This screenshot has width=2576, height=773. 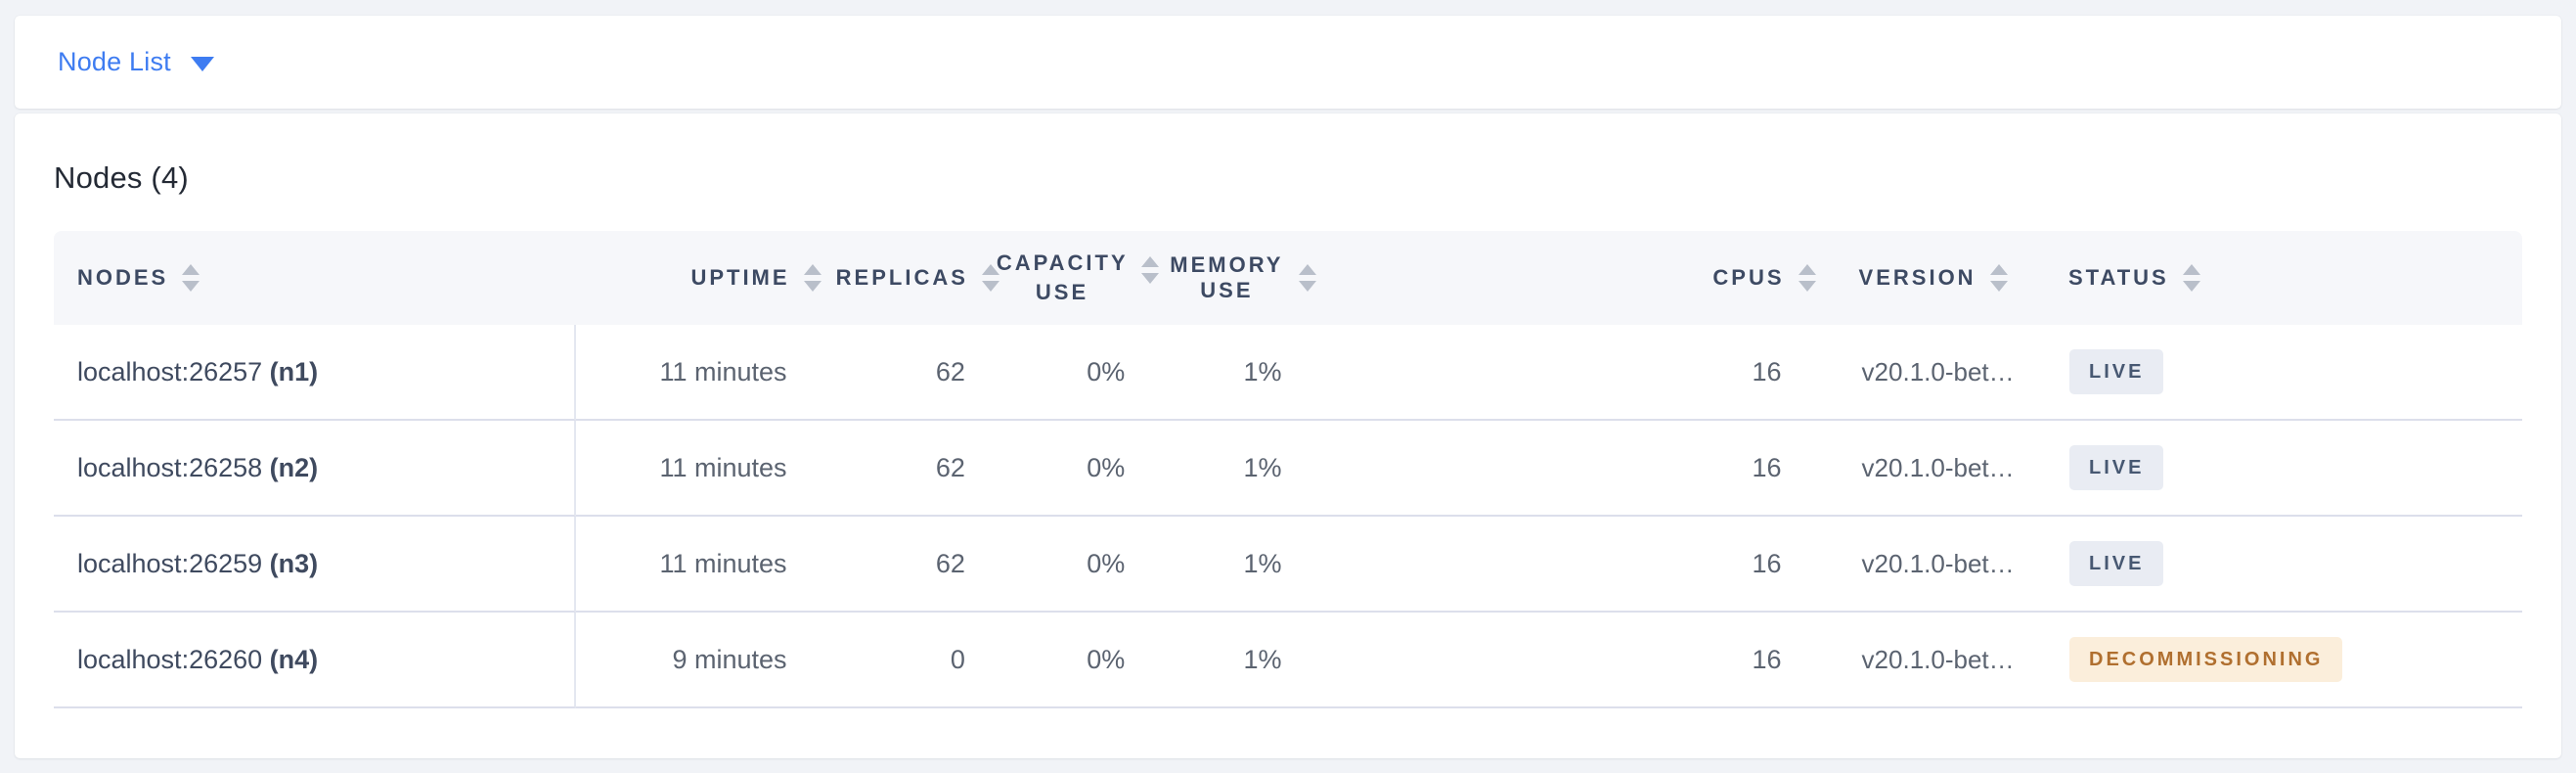 I want to click on node-name-cell: localhost:26257 (n1), so click(x=315, y=373).